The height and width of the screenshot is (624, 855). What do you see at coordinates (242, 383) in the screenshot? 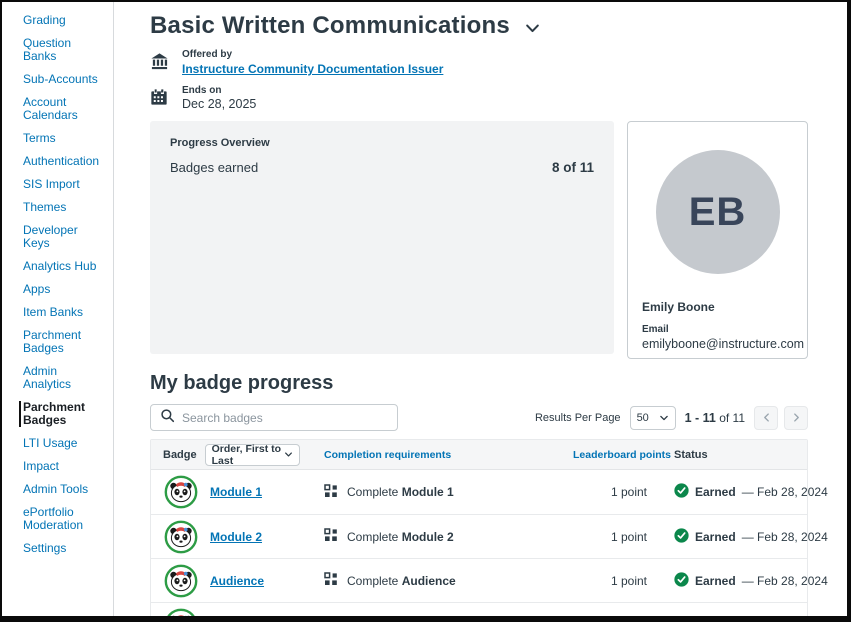
I see `badge-progress-heading: My badge progress` at bounding box center [242, 383].